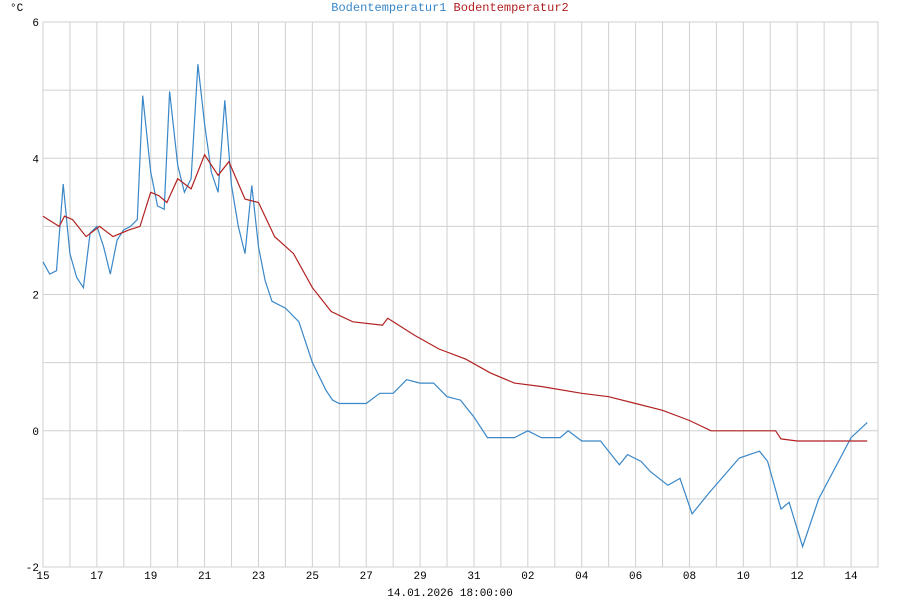 The width and height of the screenshot is (900, 600). Describe the element at coordinates (797, 577) in the screenshot. I see `x-tick-label: 12` at that location.